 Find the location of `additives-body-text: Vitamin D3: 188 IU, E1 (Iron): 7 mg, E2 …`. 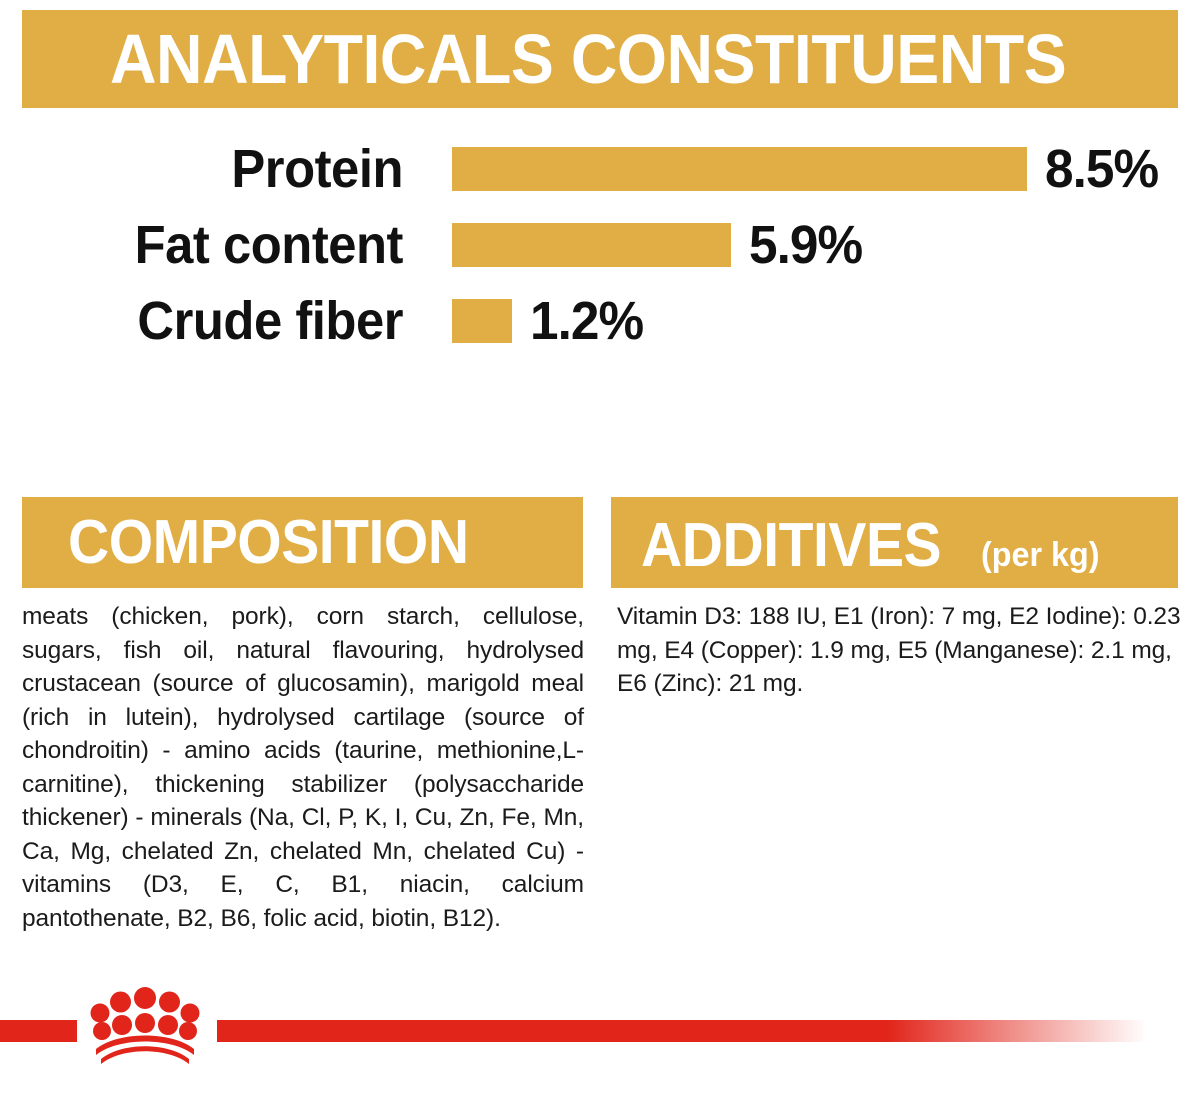

additives-body-text: Vitamin D3: 188 IU, E1 (Iron): 7 mg, E2 … is located at coordinates (899, 650).